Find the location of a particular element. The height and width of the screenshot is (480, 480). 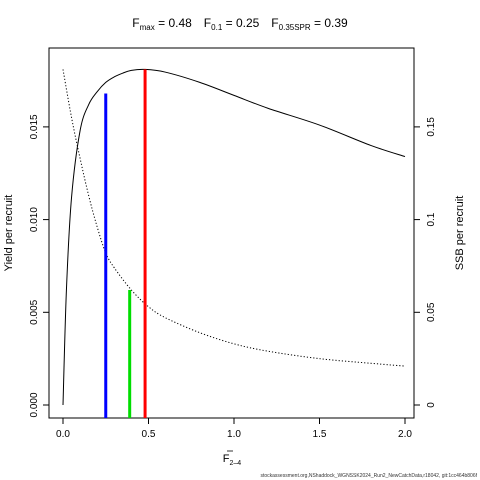

f01-sub: 0.1 is located at coordinates (217, 27).